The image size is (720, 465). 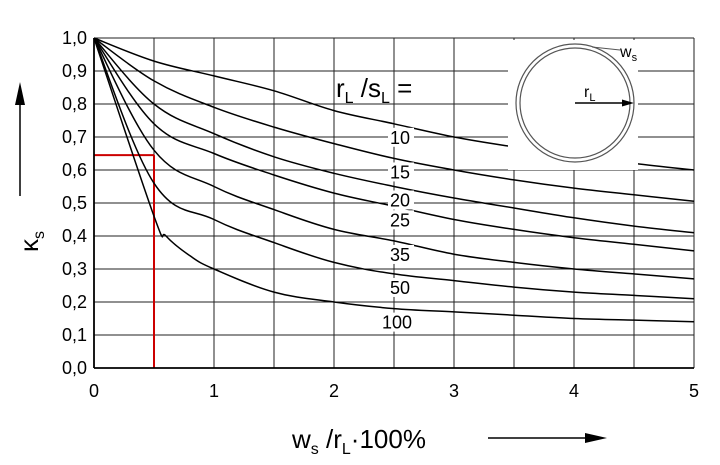 I want to click on curve-label-10: 10, so click(x=400, y=138).